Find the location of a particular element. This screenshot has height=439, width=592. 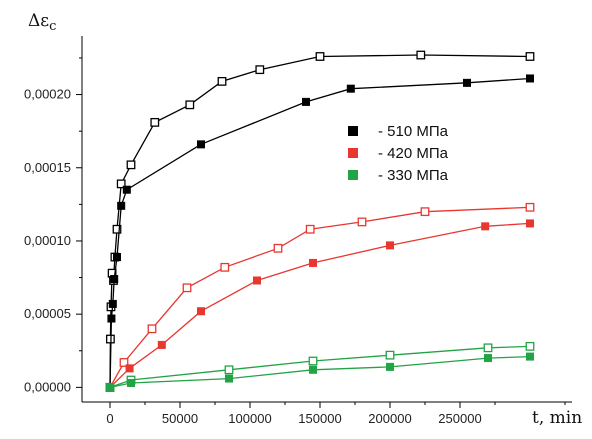

series-line is located at coordinates (320, 372).